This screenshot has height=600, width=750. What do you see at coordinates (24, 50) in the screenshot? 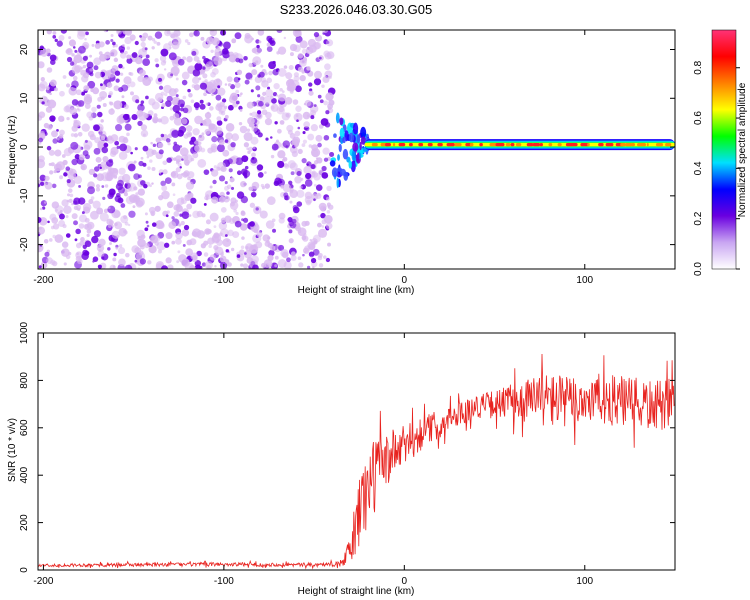
I see `y-tick-label: 20` at bounding box center [24, 50].